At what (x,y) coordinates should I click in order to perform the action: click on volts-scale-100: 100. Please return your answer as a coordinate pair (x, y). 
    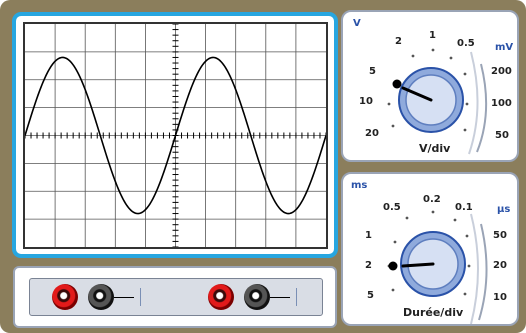
    Looking at the image, I should click on (501, 103).